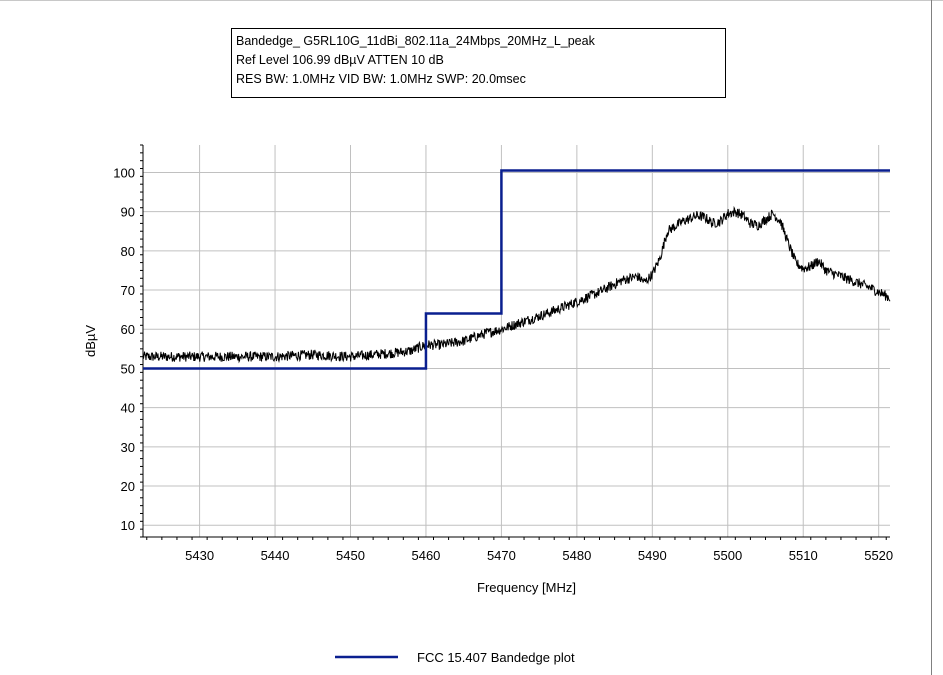  Describe the element at coordinates (128, 486) in the screenshot. I see `y-tick-label: 20` at that location.